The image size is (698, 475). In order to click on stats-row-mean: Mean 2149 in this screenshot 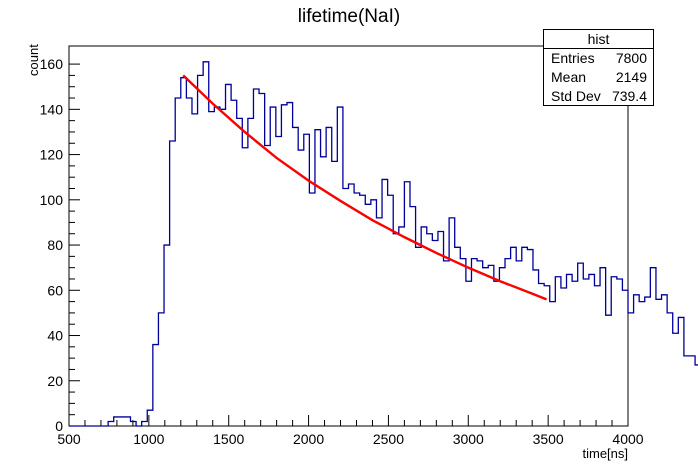, I will do `click(598, 77)`.